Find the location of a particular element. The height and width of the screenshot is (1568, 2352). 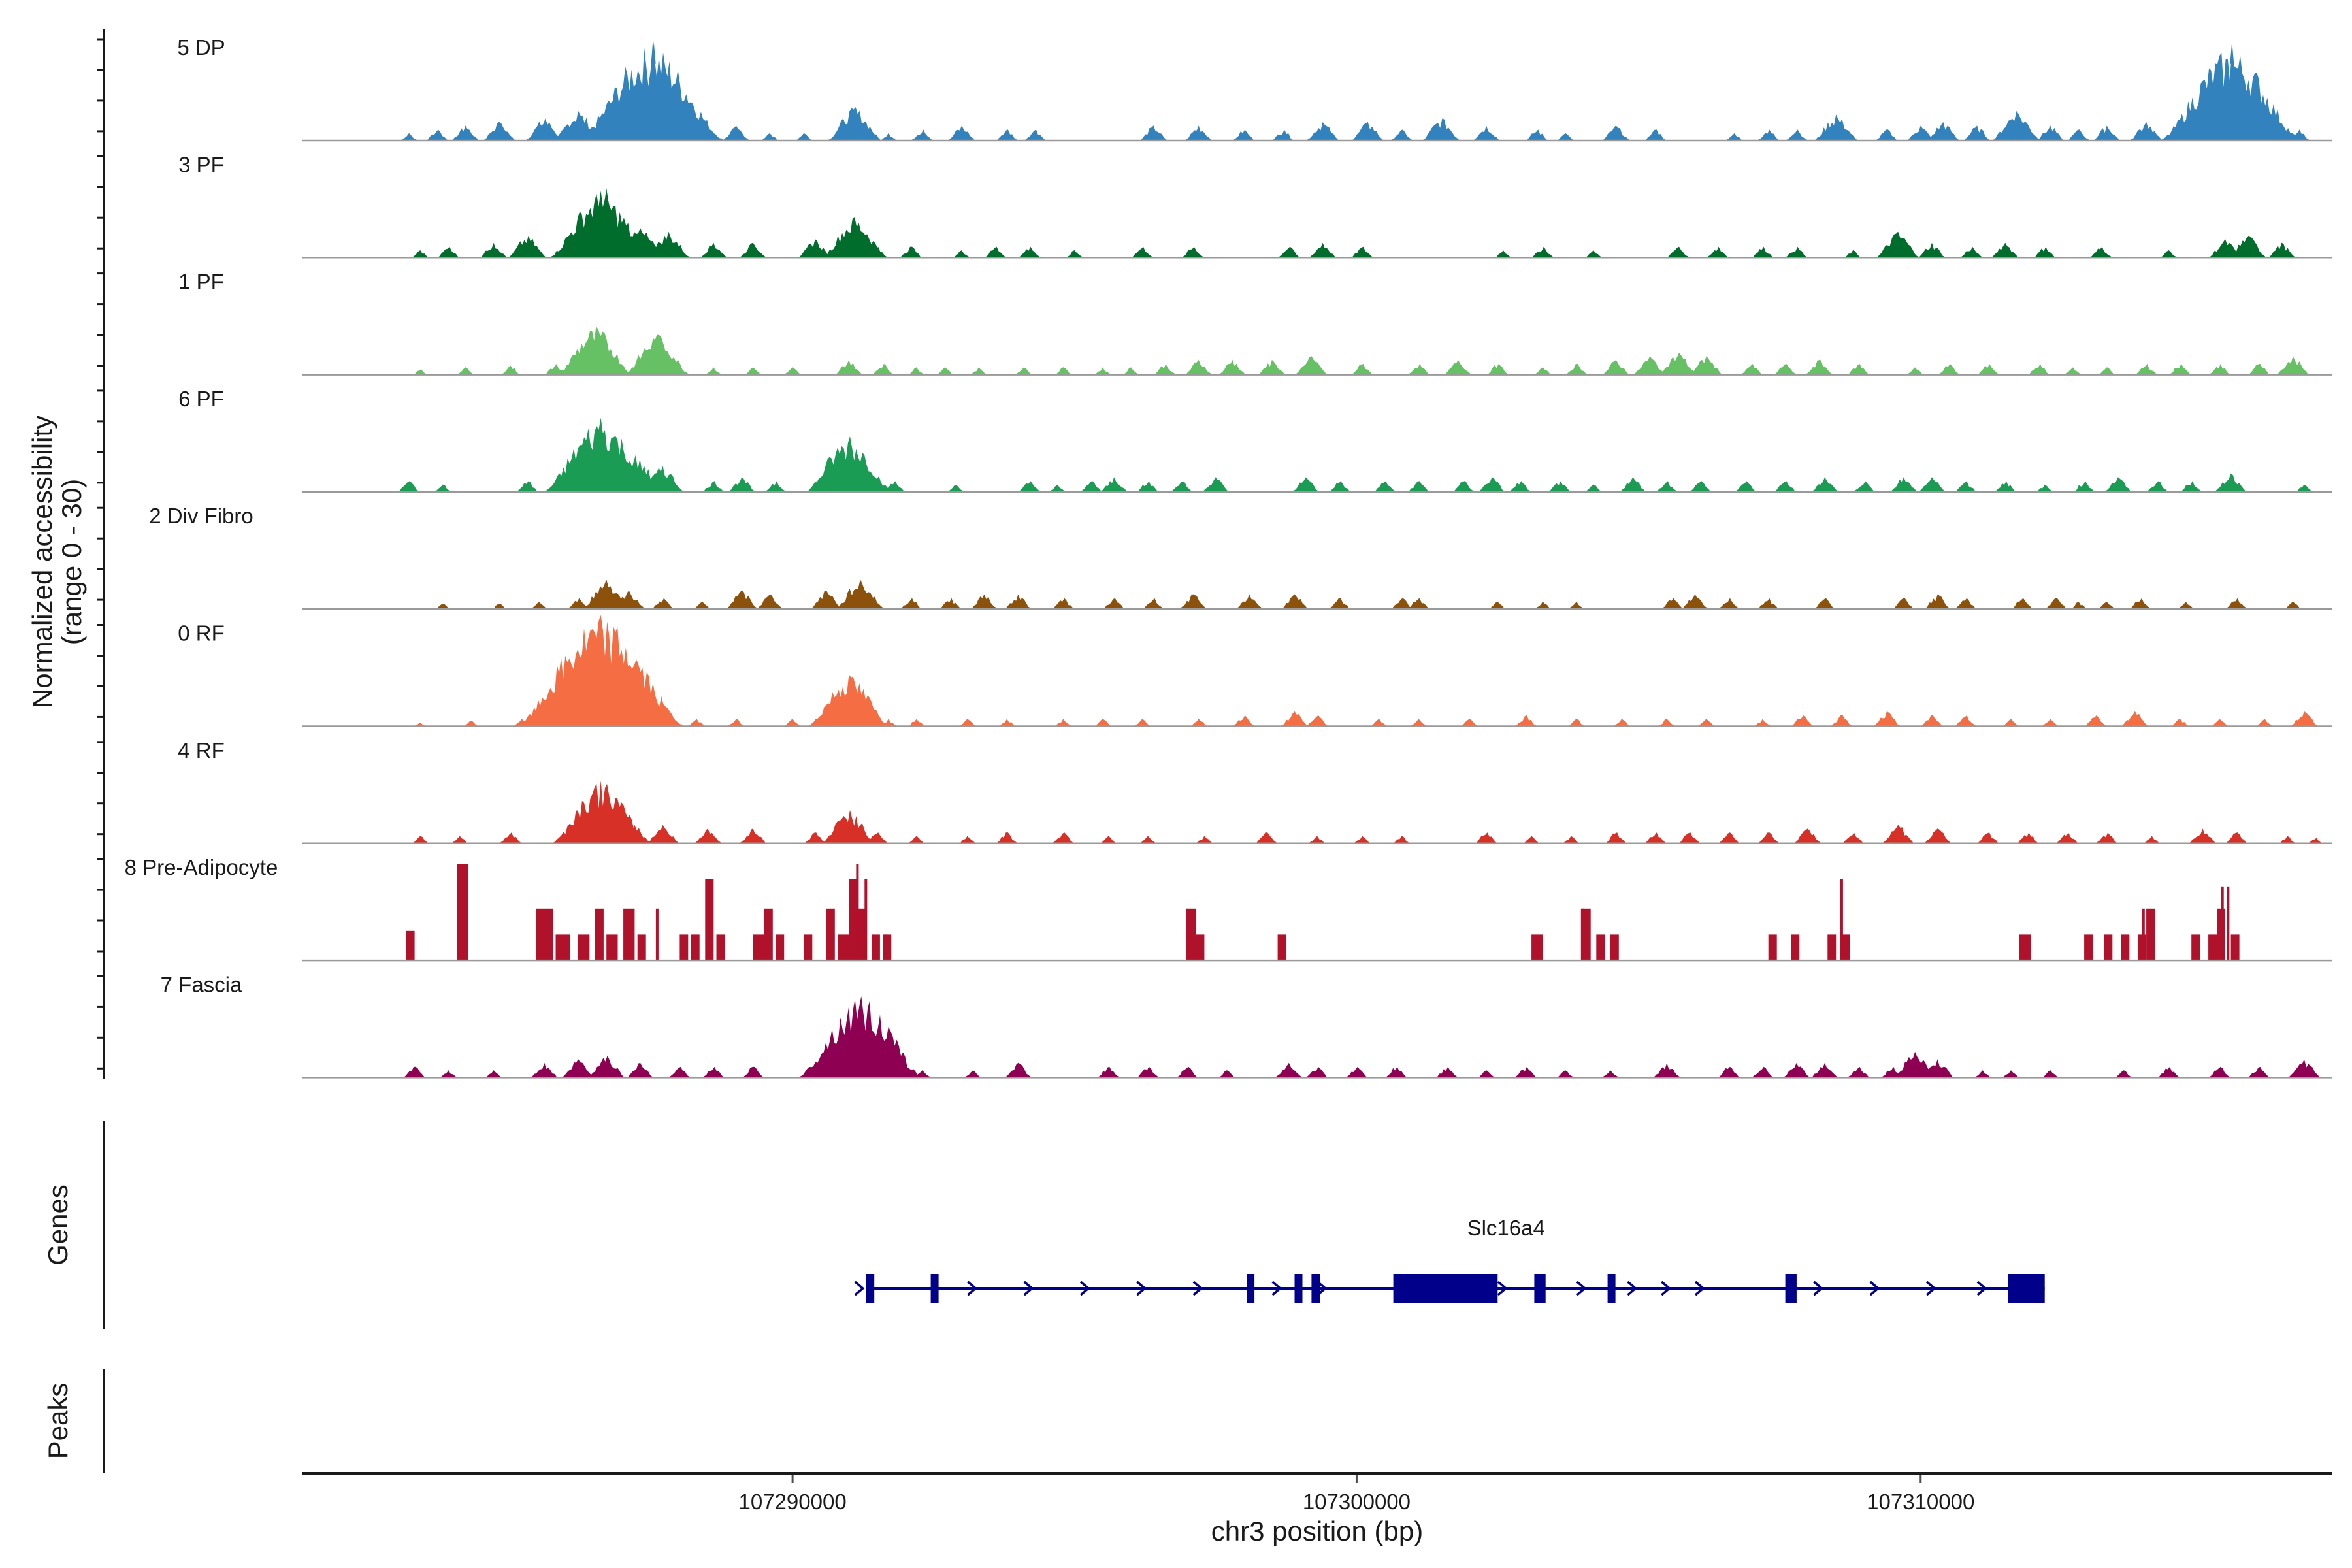

track-0-rf: 0 RF is located at coordinates (1255, 671).